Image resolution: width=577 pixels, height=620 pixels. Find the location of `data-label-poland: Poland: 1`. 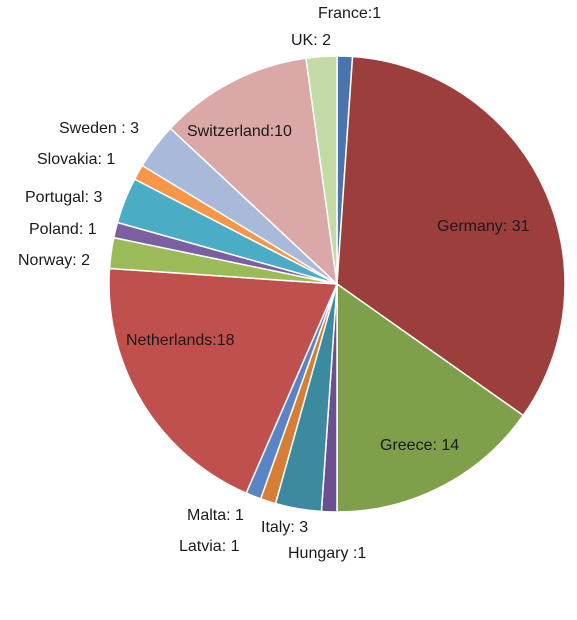

data-label-poland: Poland: 1 is located at coordinates (63, 229).